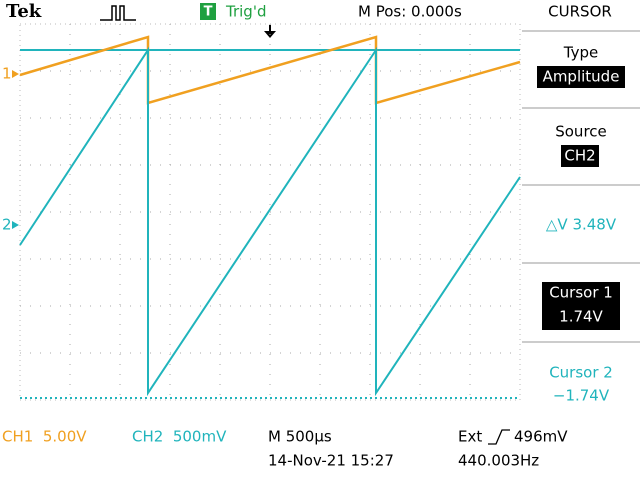 Image resolution: width=640 pixels, height=480 pixels. Describe the element at coordinates (499, 437) in the screenshot. I see `trigger-slope-icon` at that location.